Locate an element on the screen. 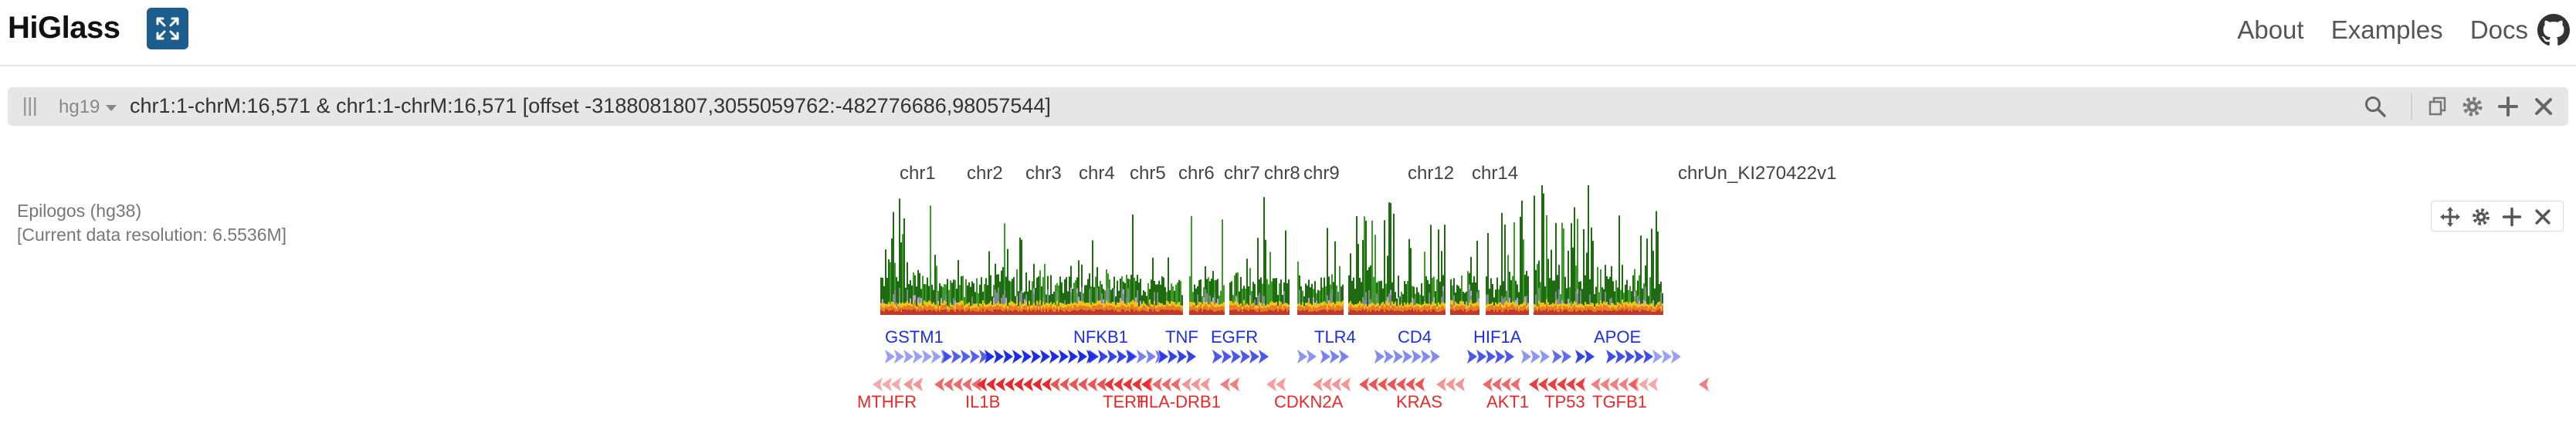 This screenshot has width=2576, height=423. gene-label-egfr: EGFR is located at coordinates (1234, 337).